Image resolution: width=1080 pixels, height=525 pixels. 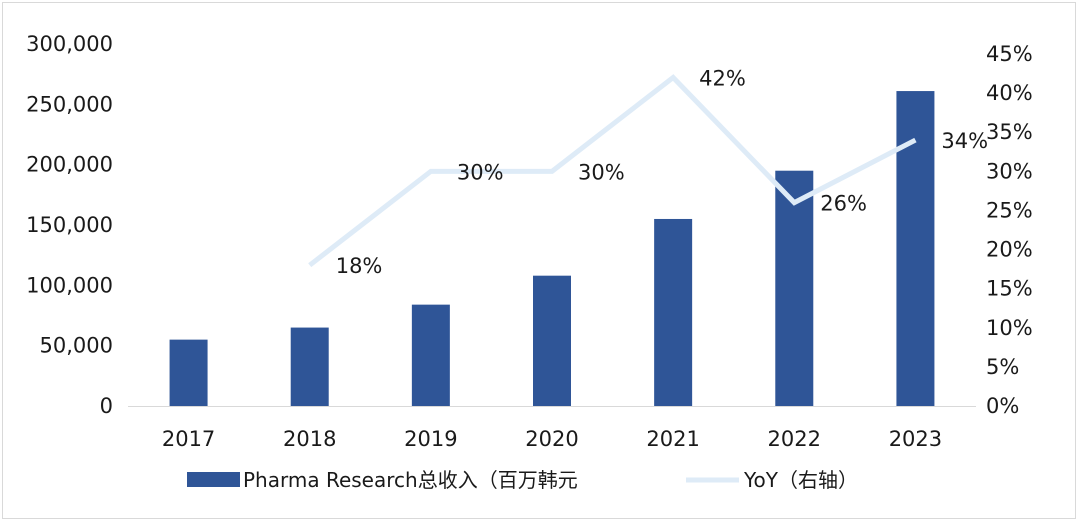 What do you see at coordinates (1009, 132) in the screenshot?
I see `y-right-tick-label: 35%` at bounding box center [1009, 132].